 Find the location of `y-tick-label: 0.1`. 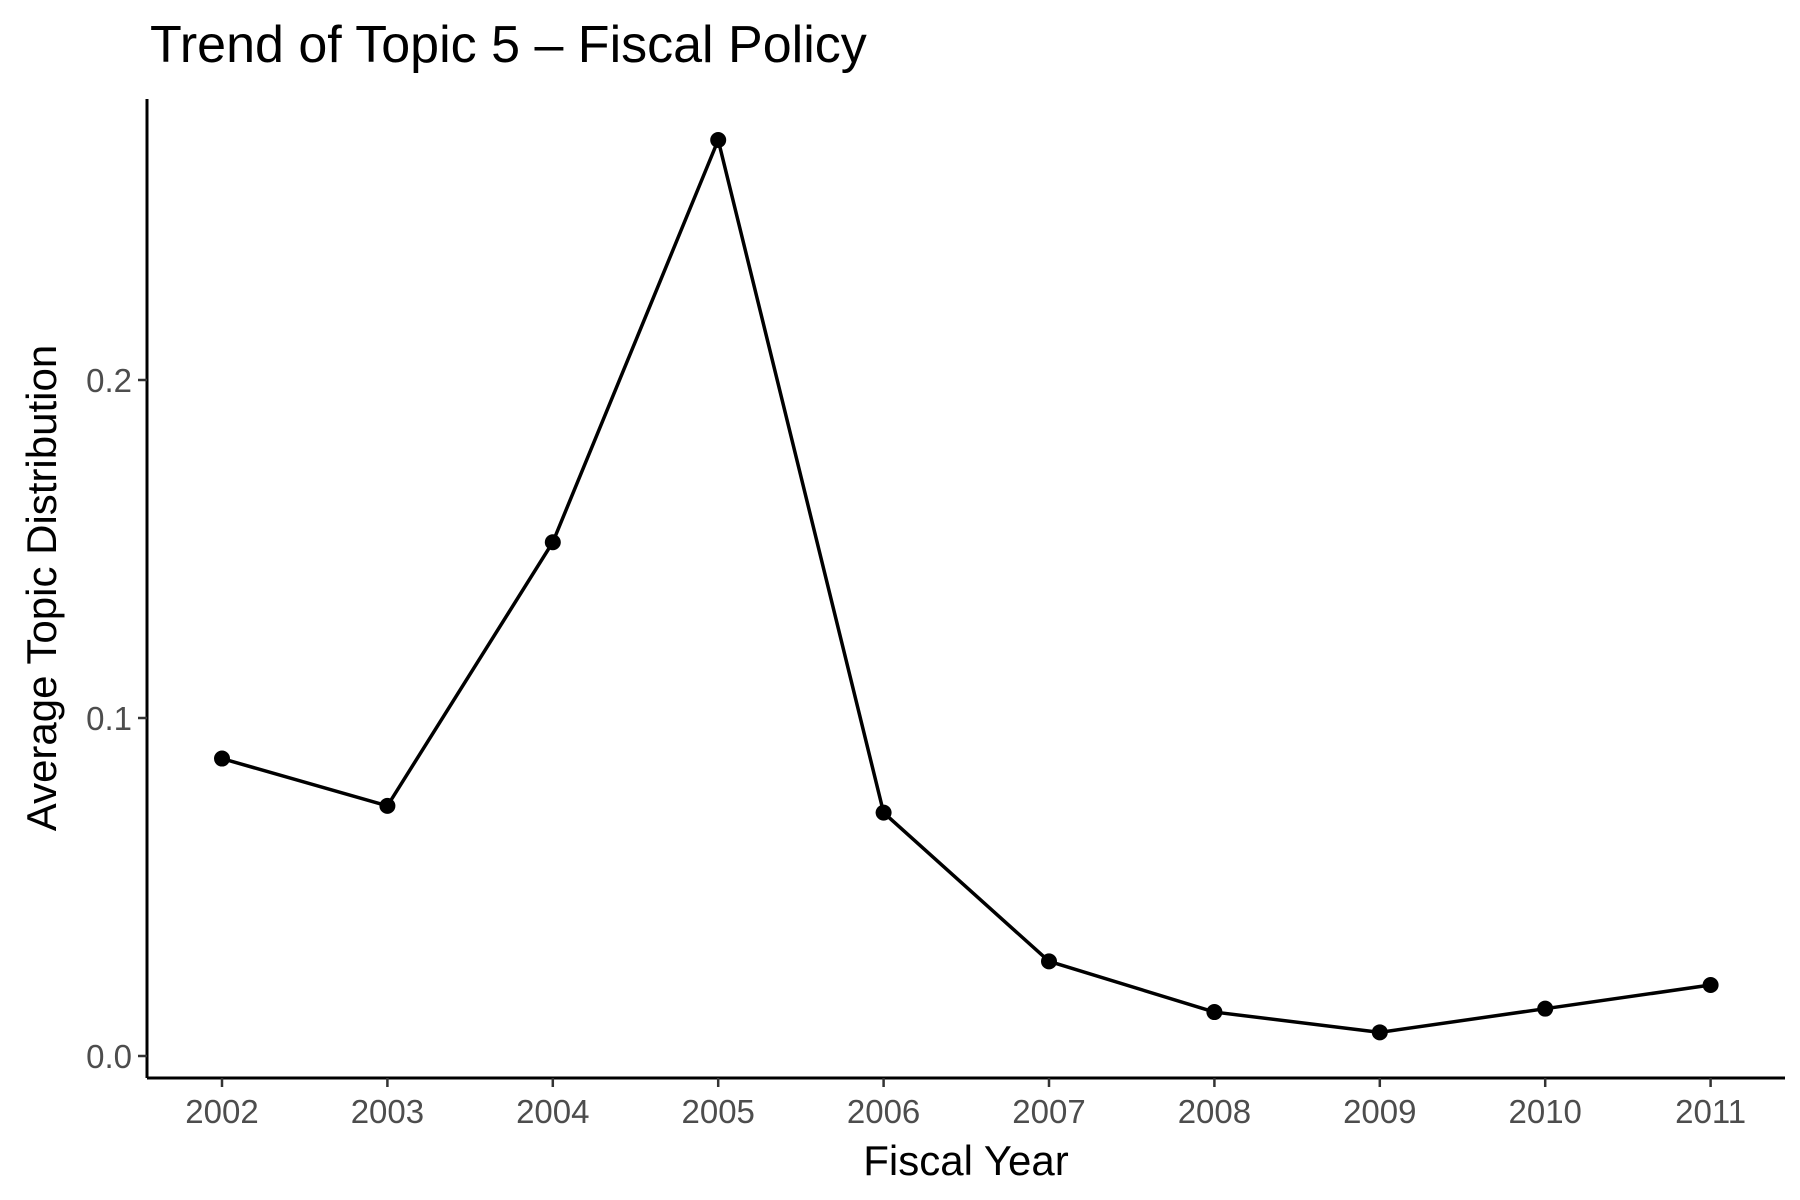

y-tick-label: 0.1 is located at coordinates (109, 718).